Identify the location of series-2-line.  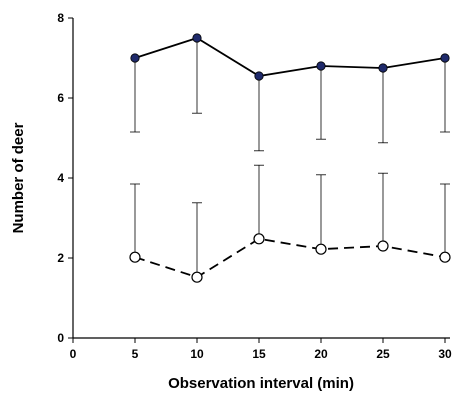
(290, 258).